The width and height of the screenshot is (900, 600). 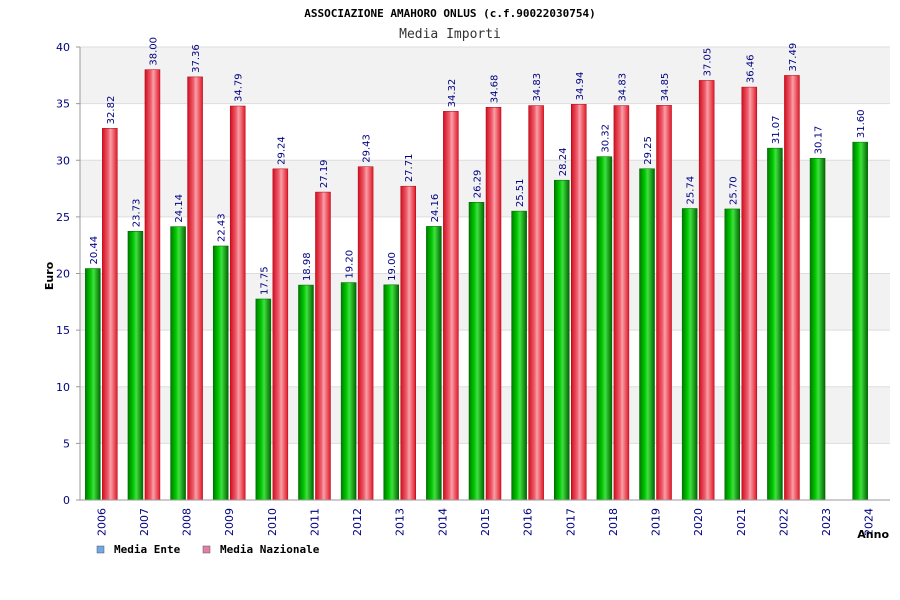 I want to click on data-label-media-ente-2007: 23.73, so click(x=136, y=213).